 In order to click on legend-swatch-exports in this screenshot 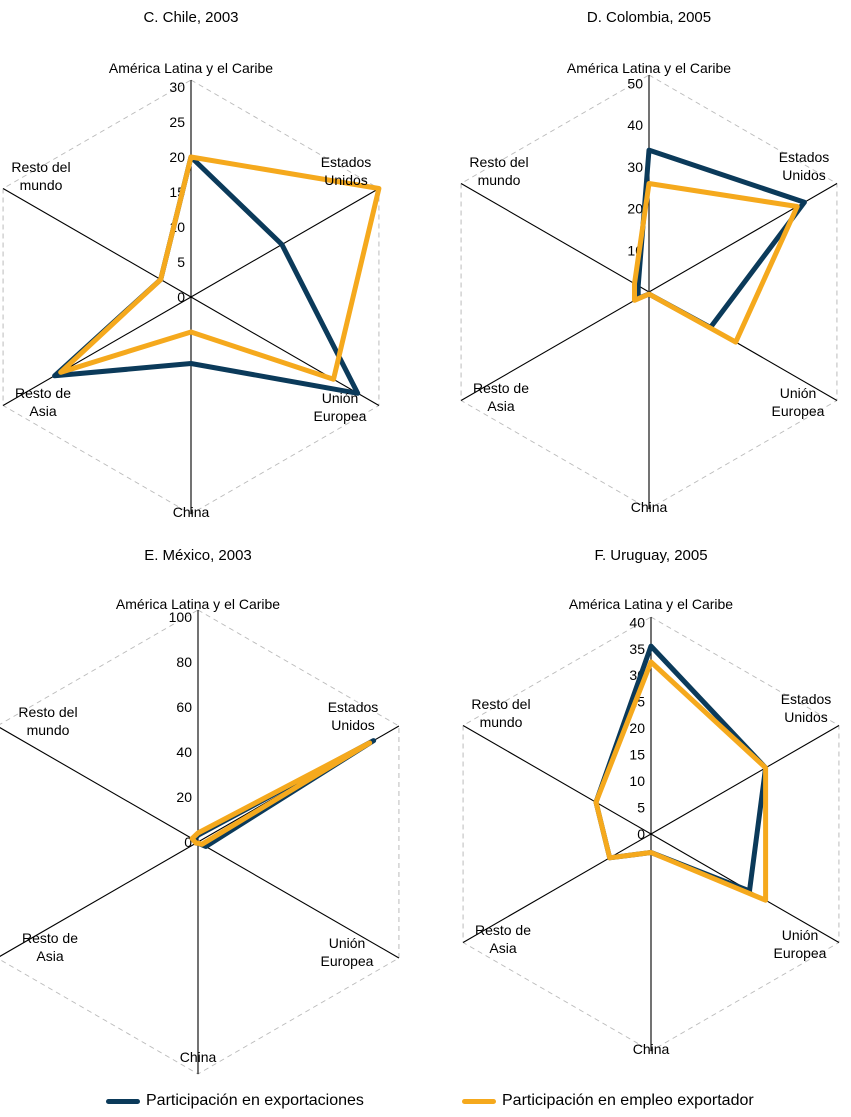, I will do `click(123, 1101)`.